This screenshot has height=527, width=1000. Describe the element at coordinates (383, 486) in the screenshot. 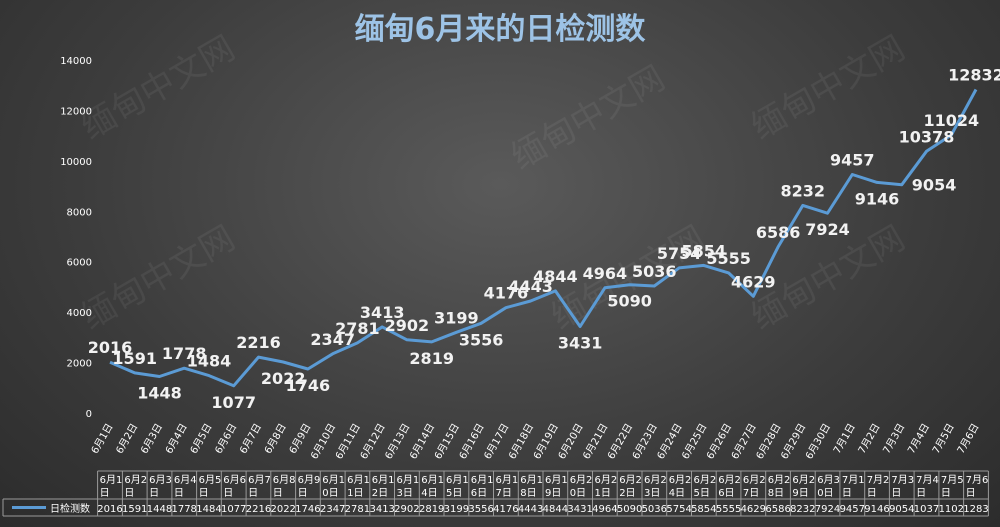

I see `table-header-cell: 6月1 2日` at that location.